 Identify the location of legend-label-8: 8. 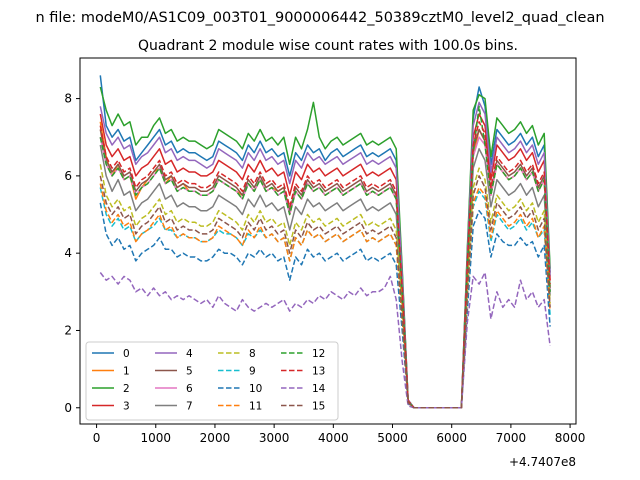
(252, 354).